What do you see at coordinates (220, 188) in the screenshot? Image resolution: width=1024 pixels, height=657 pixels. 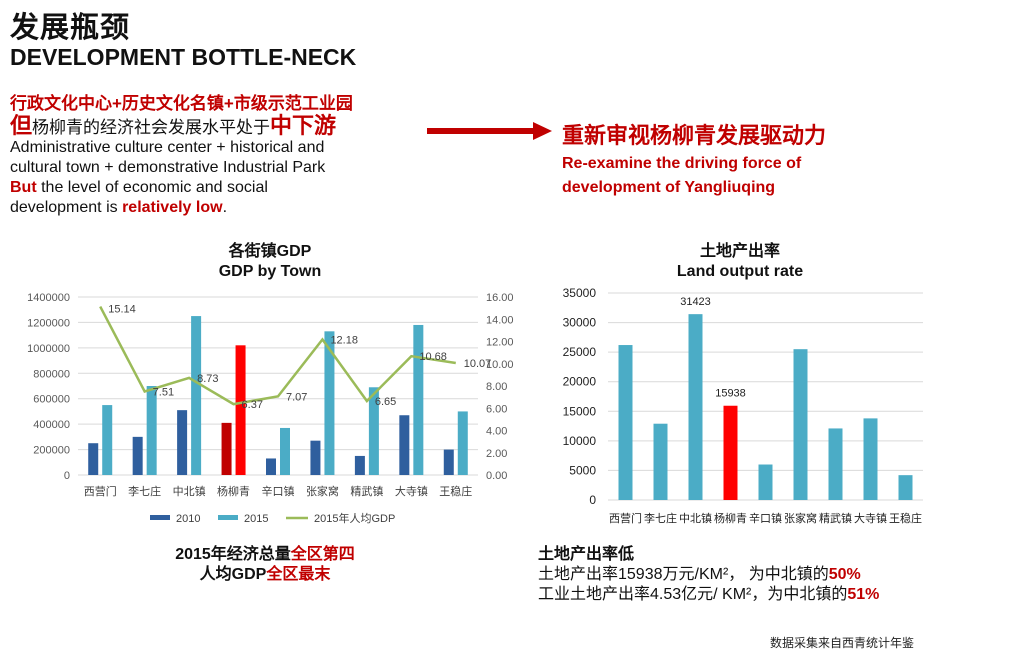 I see `intro-en-line3: But the level of economic and social` at bounding box center [220, 188].